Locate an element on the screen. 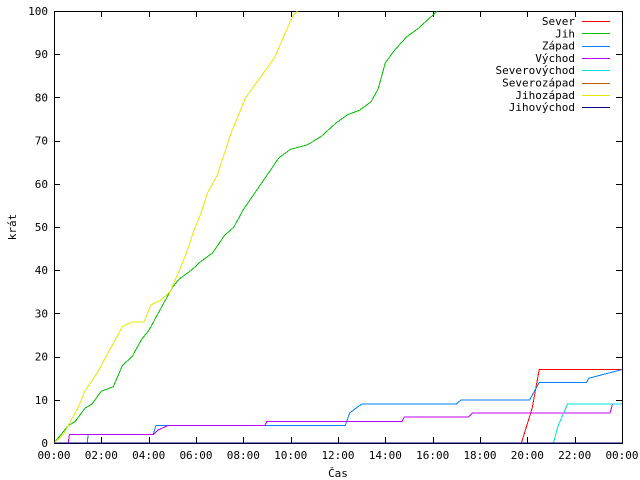 The height and width of the screenshot is (480, 640). legend-label: Západ is located at coordinates (558, 46).